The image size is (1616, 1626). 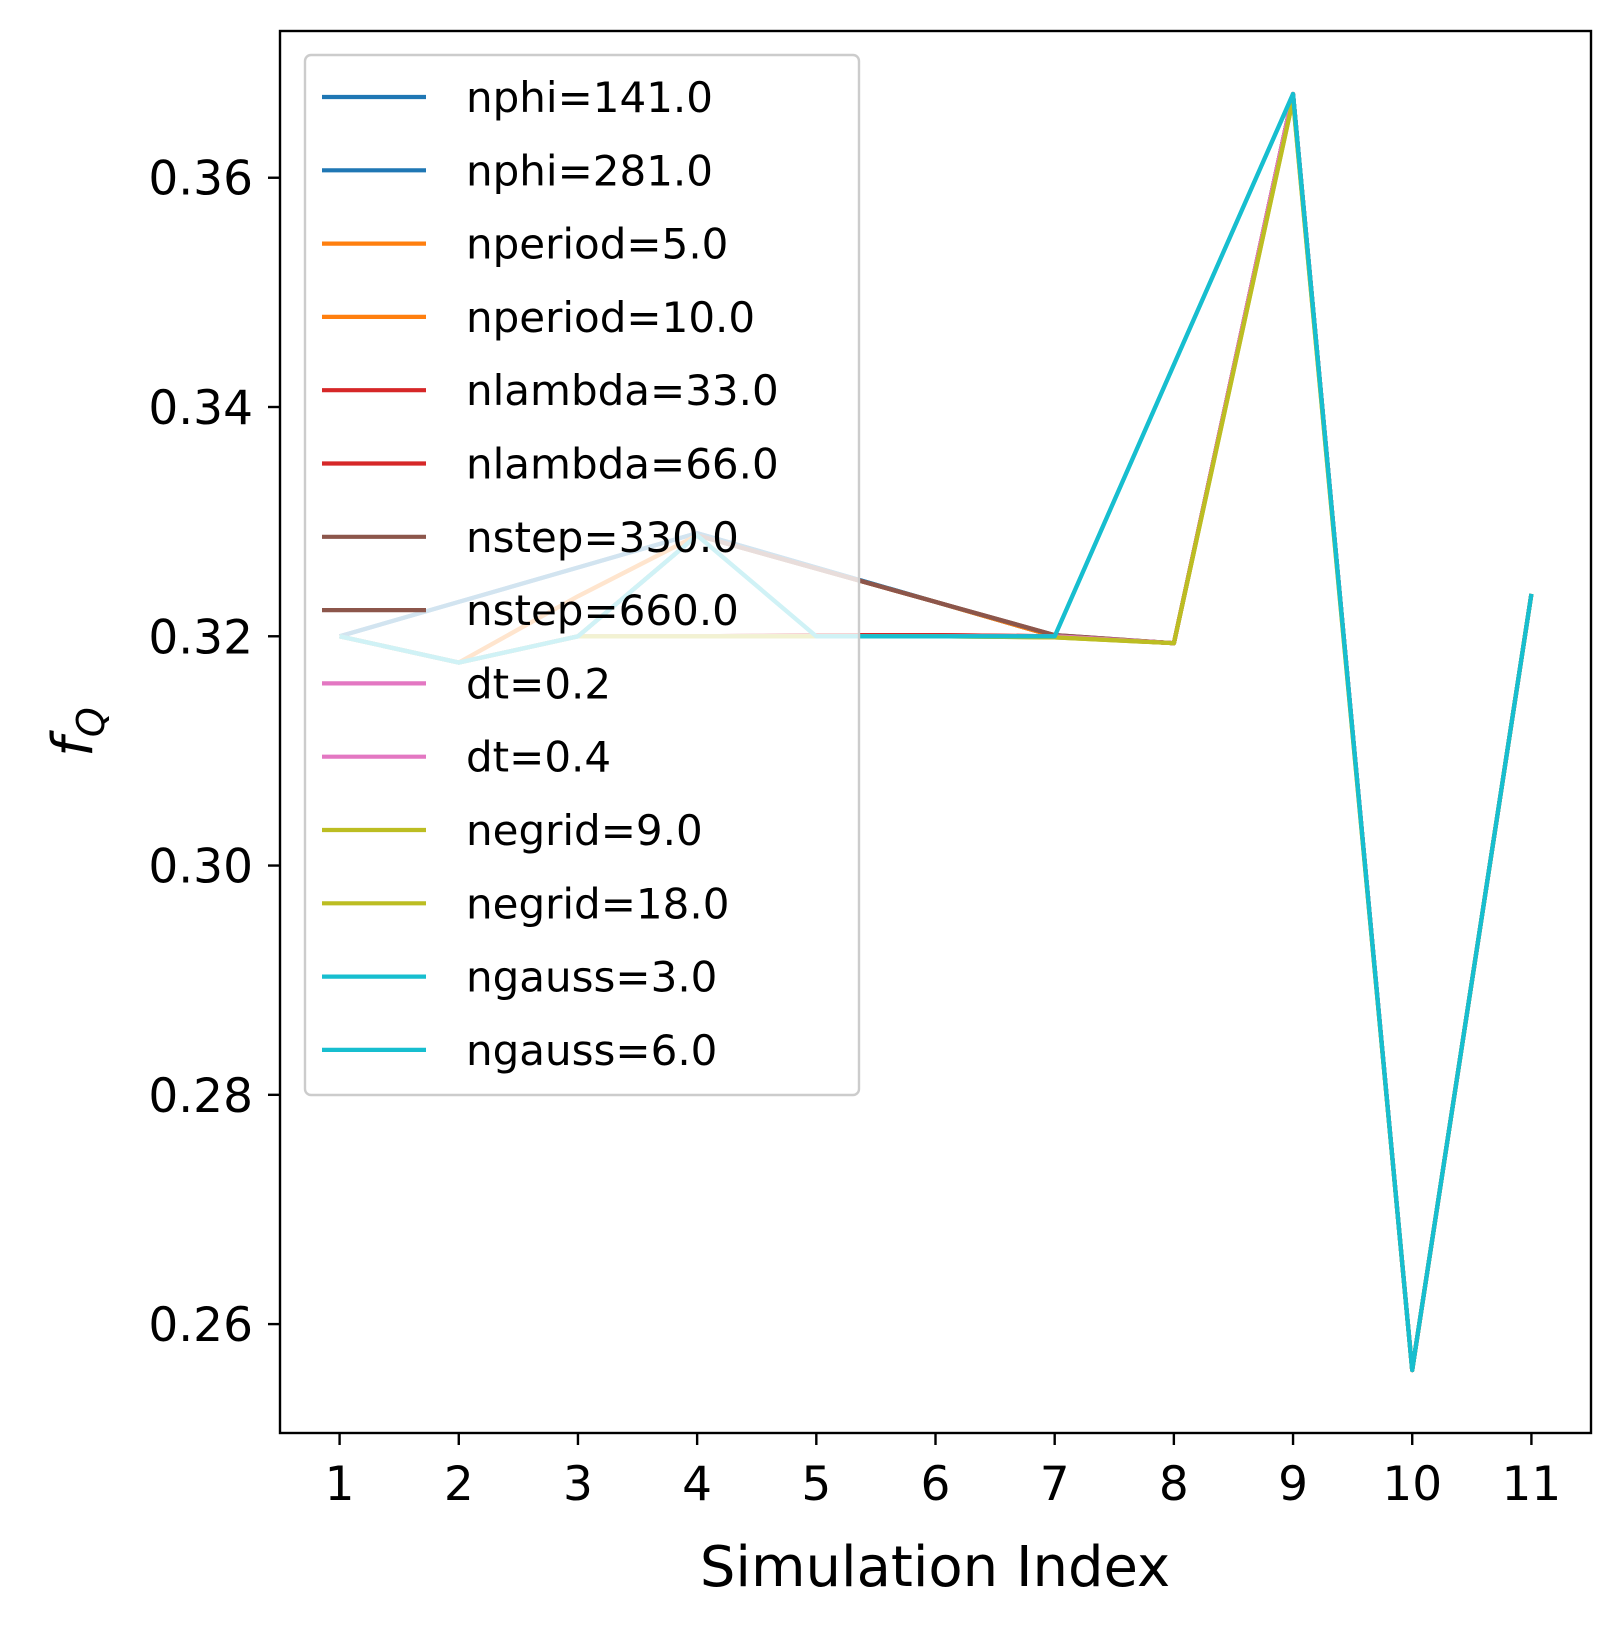 I want to click on x-tick-label-11: 11, so click(x=1532, y=1484).